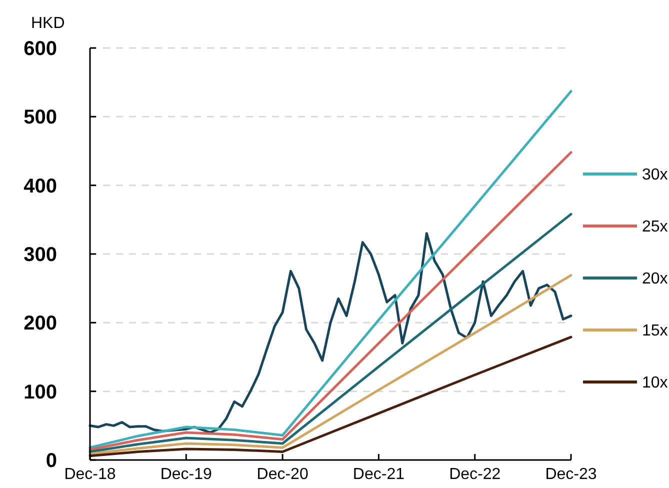 The height and width of the screenshot is (488, 669). What do you see at coordinates (655, 227) in the screenshot?
I see `legend-label: 25x` at bounding box center [655, 227].